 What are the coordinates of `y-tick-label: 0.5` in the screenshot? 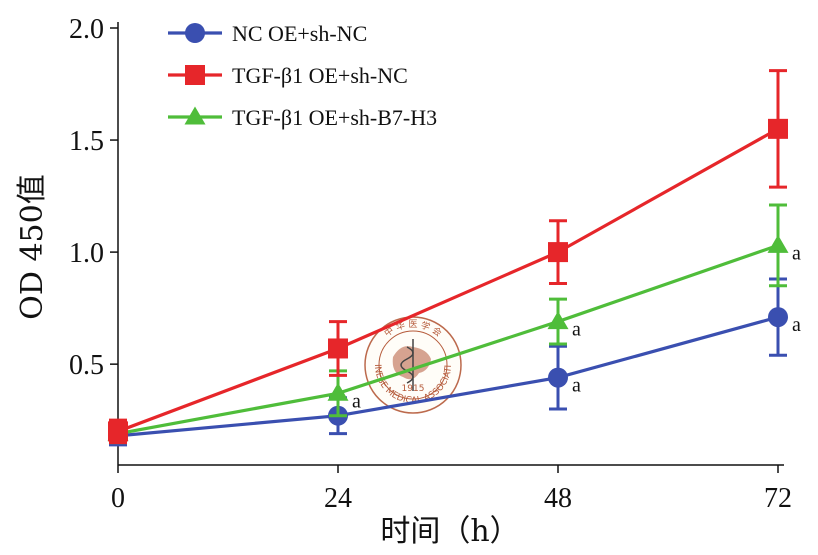 It's located at (86, 365).